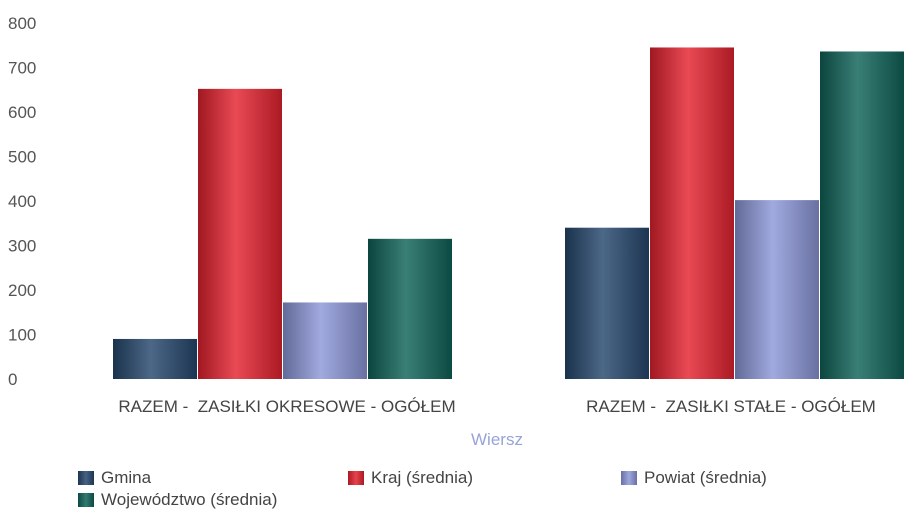 This screenshot has height=524, width=918. I want to click on y-axis: 0 100 200 300 400 500 600 700 800, so click(22, 201).